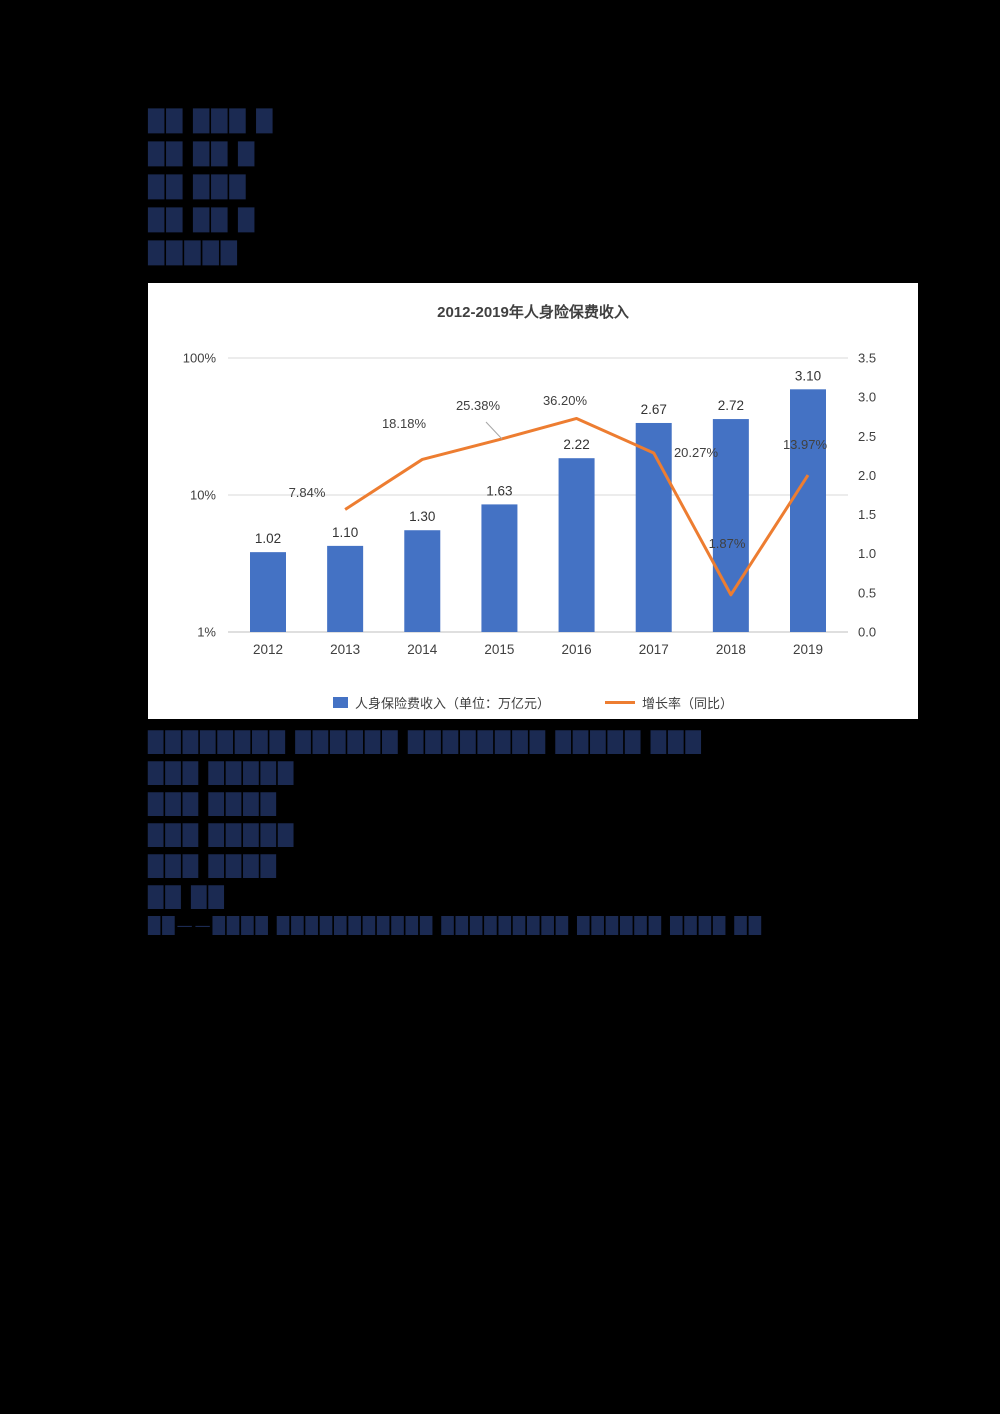 This screenshot has height=1414, width=1000. What do you see at coordinates (499, 490) in the screenshot?
I see `bar-value-label: 1.63` at bounding box center [499, 490].